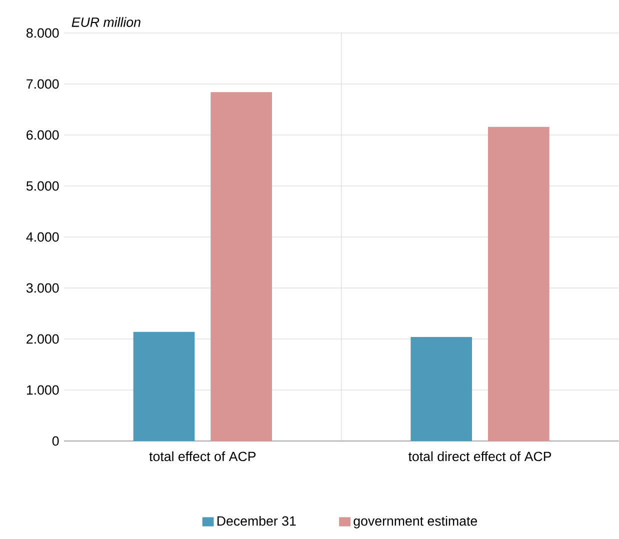 This screenshot has height=539, width=619. I want to click on legend-label: December 31, so click(256, 521).